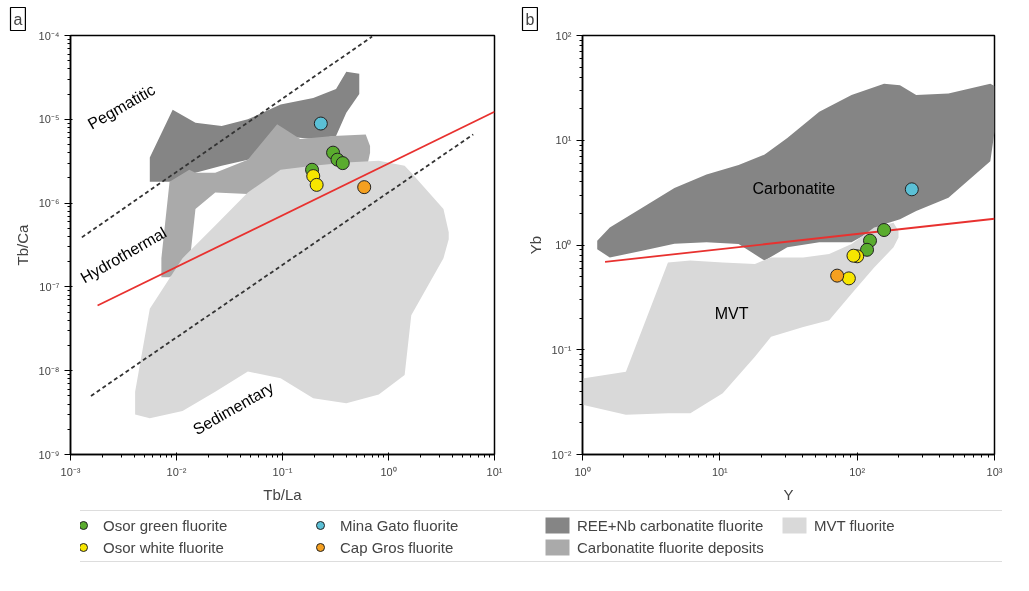 The width and height of the screenshot is (1029, 591). What do you see at coordinates (164, 547) in the screenshot?
I see `legend-label: Osor white fluorite` at bounding box center [164, 547].